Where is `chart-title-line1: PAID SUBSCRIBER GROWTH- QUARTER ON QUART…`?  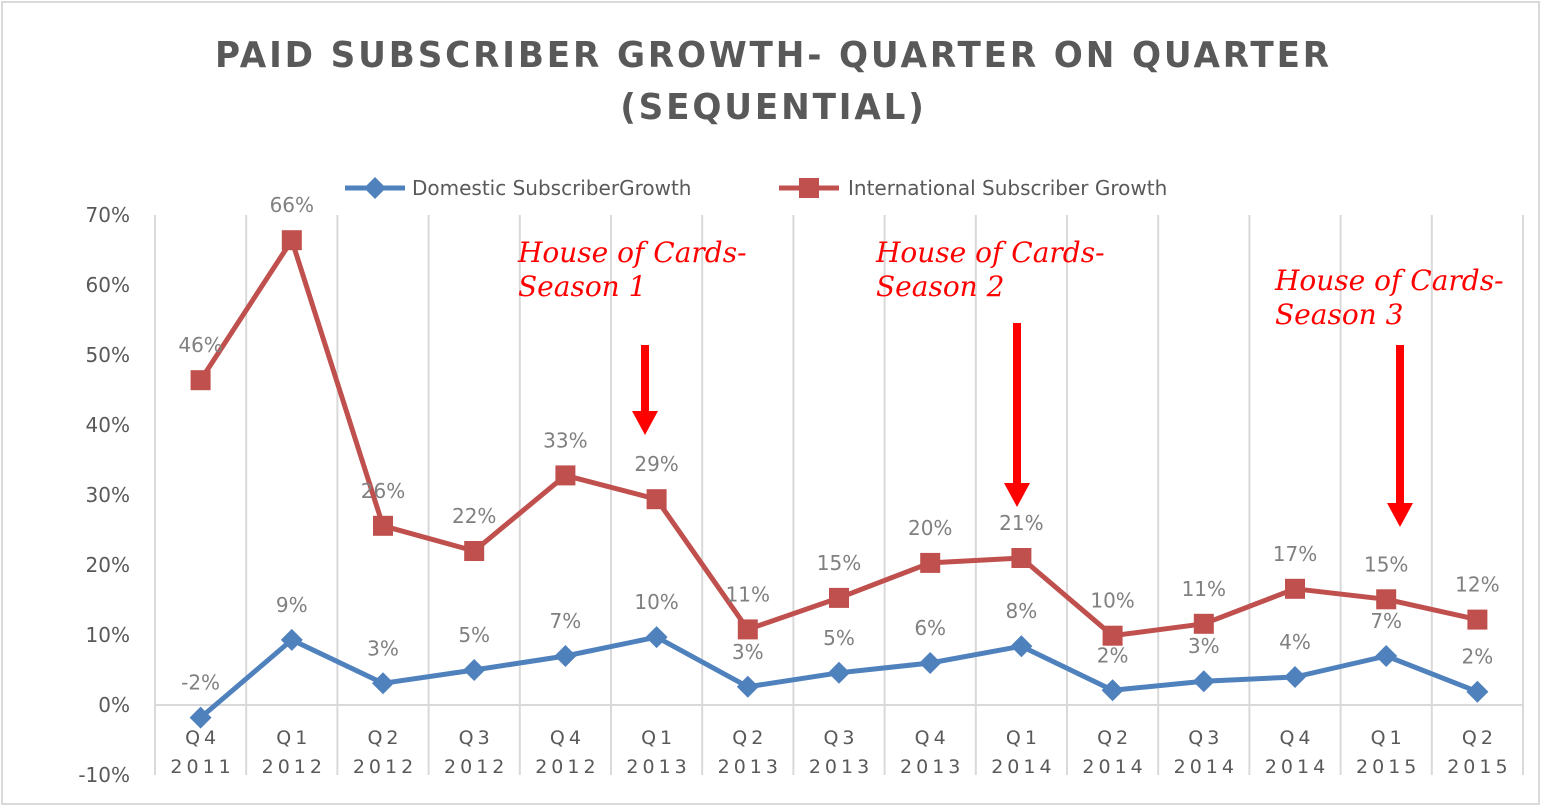
chart-title-line1: PAID SUBSCRIBER GROWTH- QUARTER ON QUART… is located at coordinates (773, 55).